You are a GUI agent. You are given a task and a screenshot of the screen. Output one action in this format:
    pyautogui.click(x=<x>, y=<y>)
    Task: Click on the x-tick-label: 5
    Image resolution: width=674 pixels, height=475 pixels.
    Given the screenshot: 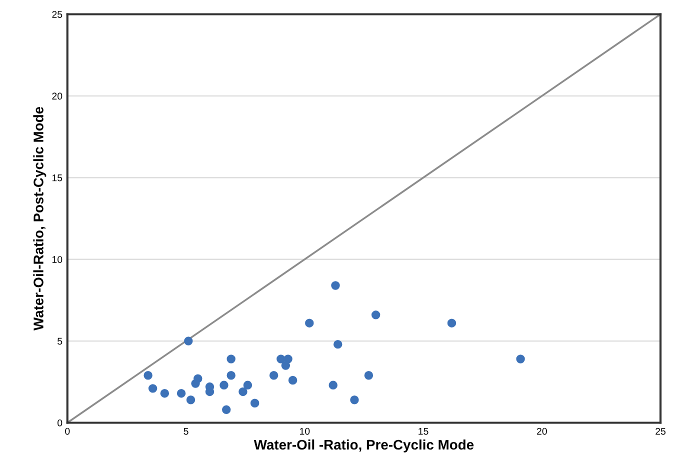 What is the action you would take?
    pyautogui.click(x=186, y=431)
    